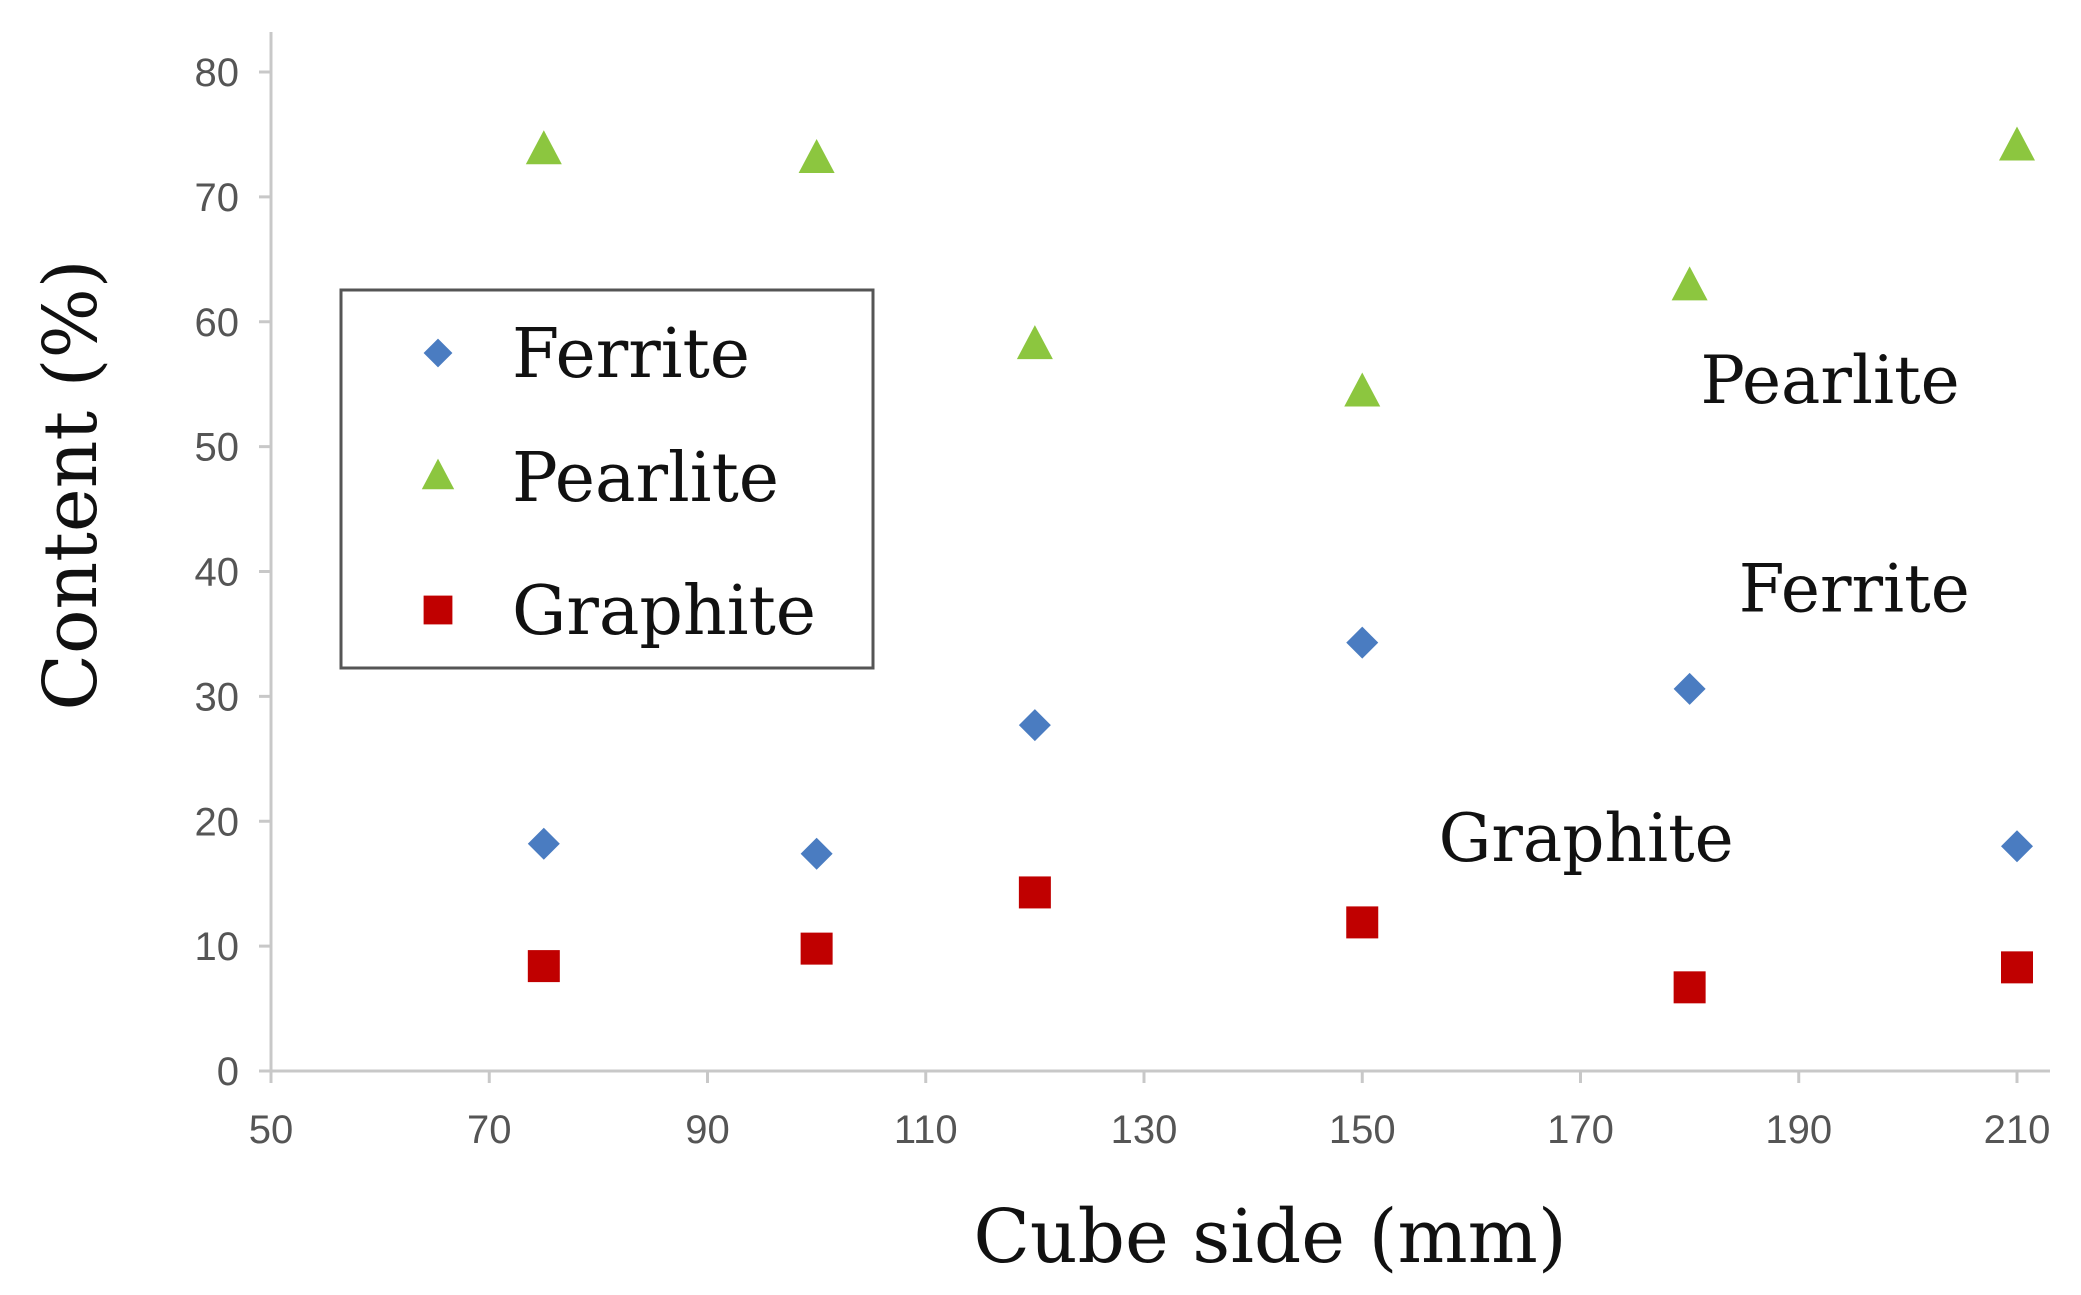 The width and height of the screenshot is (2081, 1295). Describe the element at coordinates (438, 474) in the screenshot. I see `legend-pearlite-marker` at that location.